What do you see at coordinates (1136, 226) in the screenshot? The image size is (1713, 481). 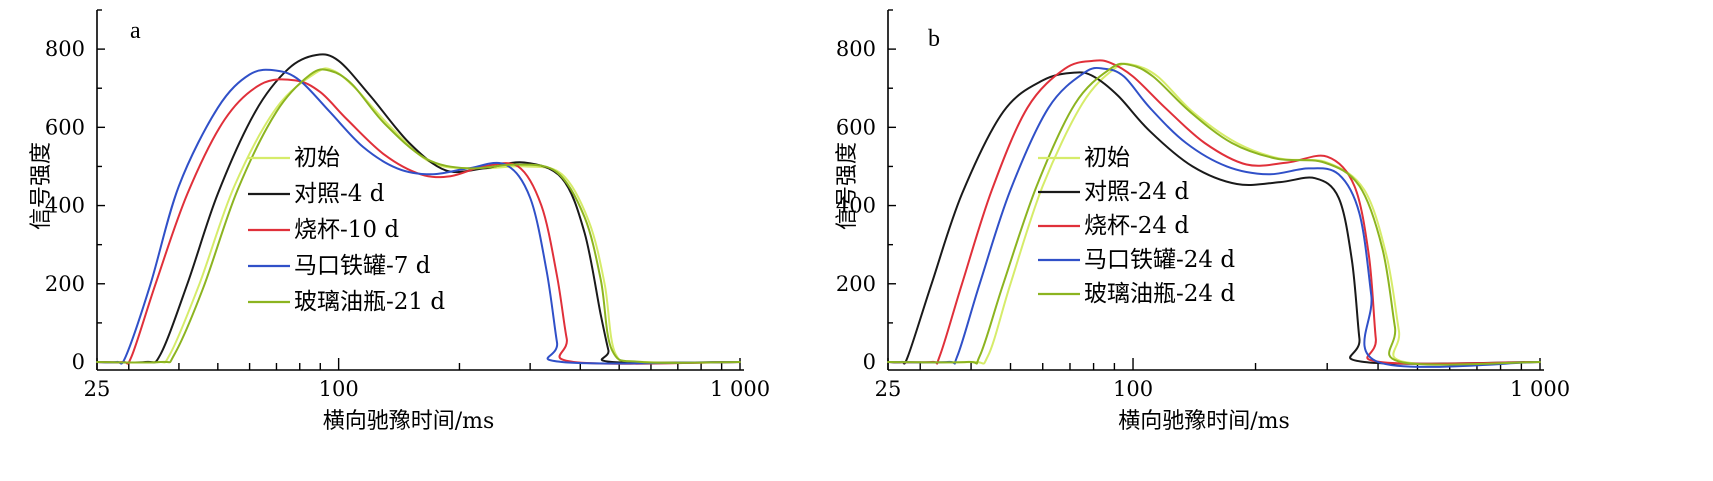 I see `legend-entry: 烧杯-24 d` at bounding box center [1136, 226].